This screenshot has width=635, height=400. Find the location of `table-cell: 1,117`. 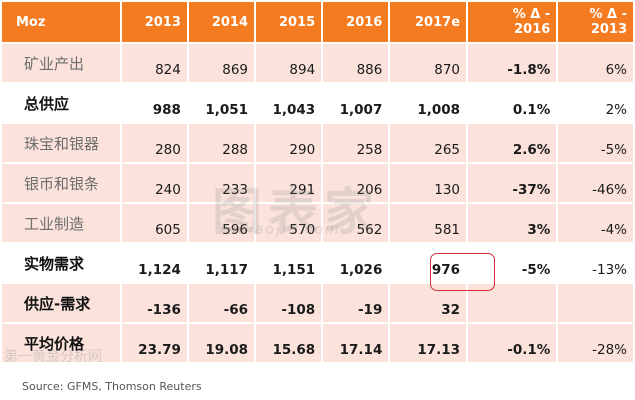

table-cell: 1,117 is located at coordinates (221, 263).